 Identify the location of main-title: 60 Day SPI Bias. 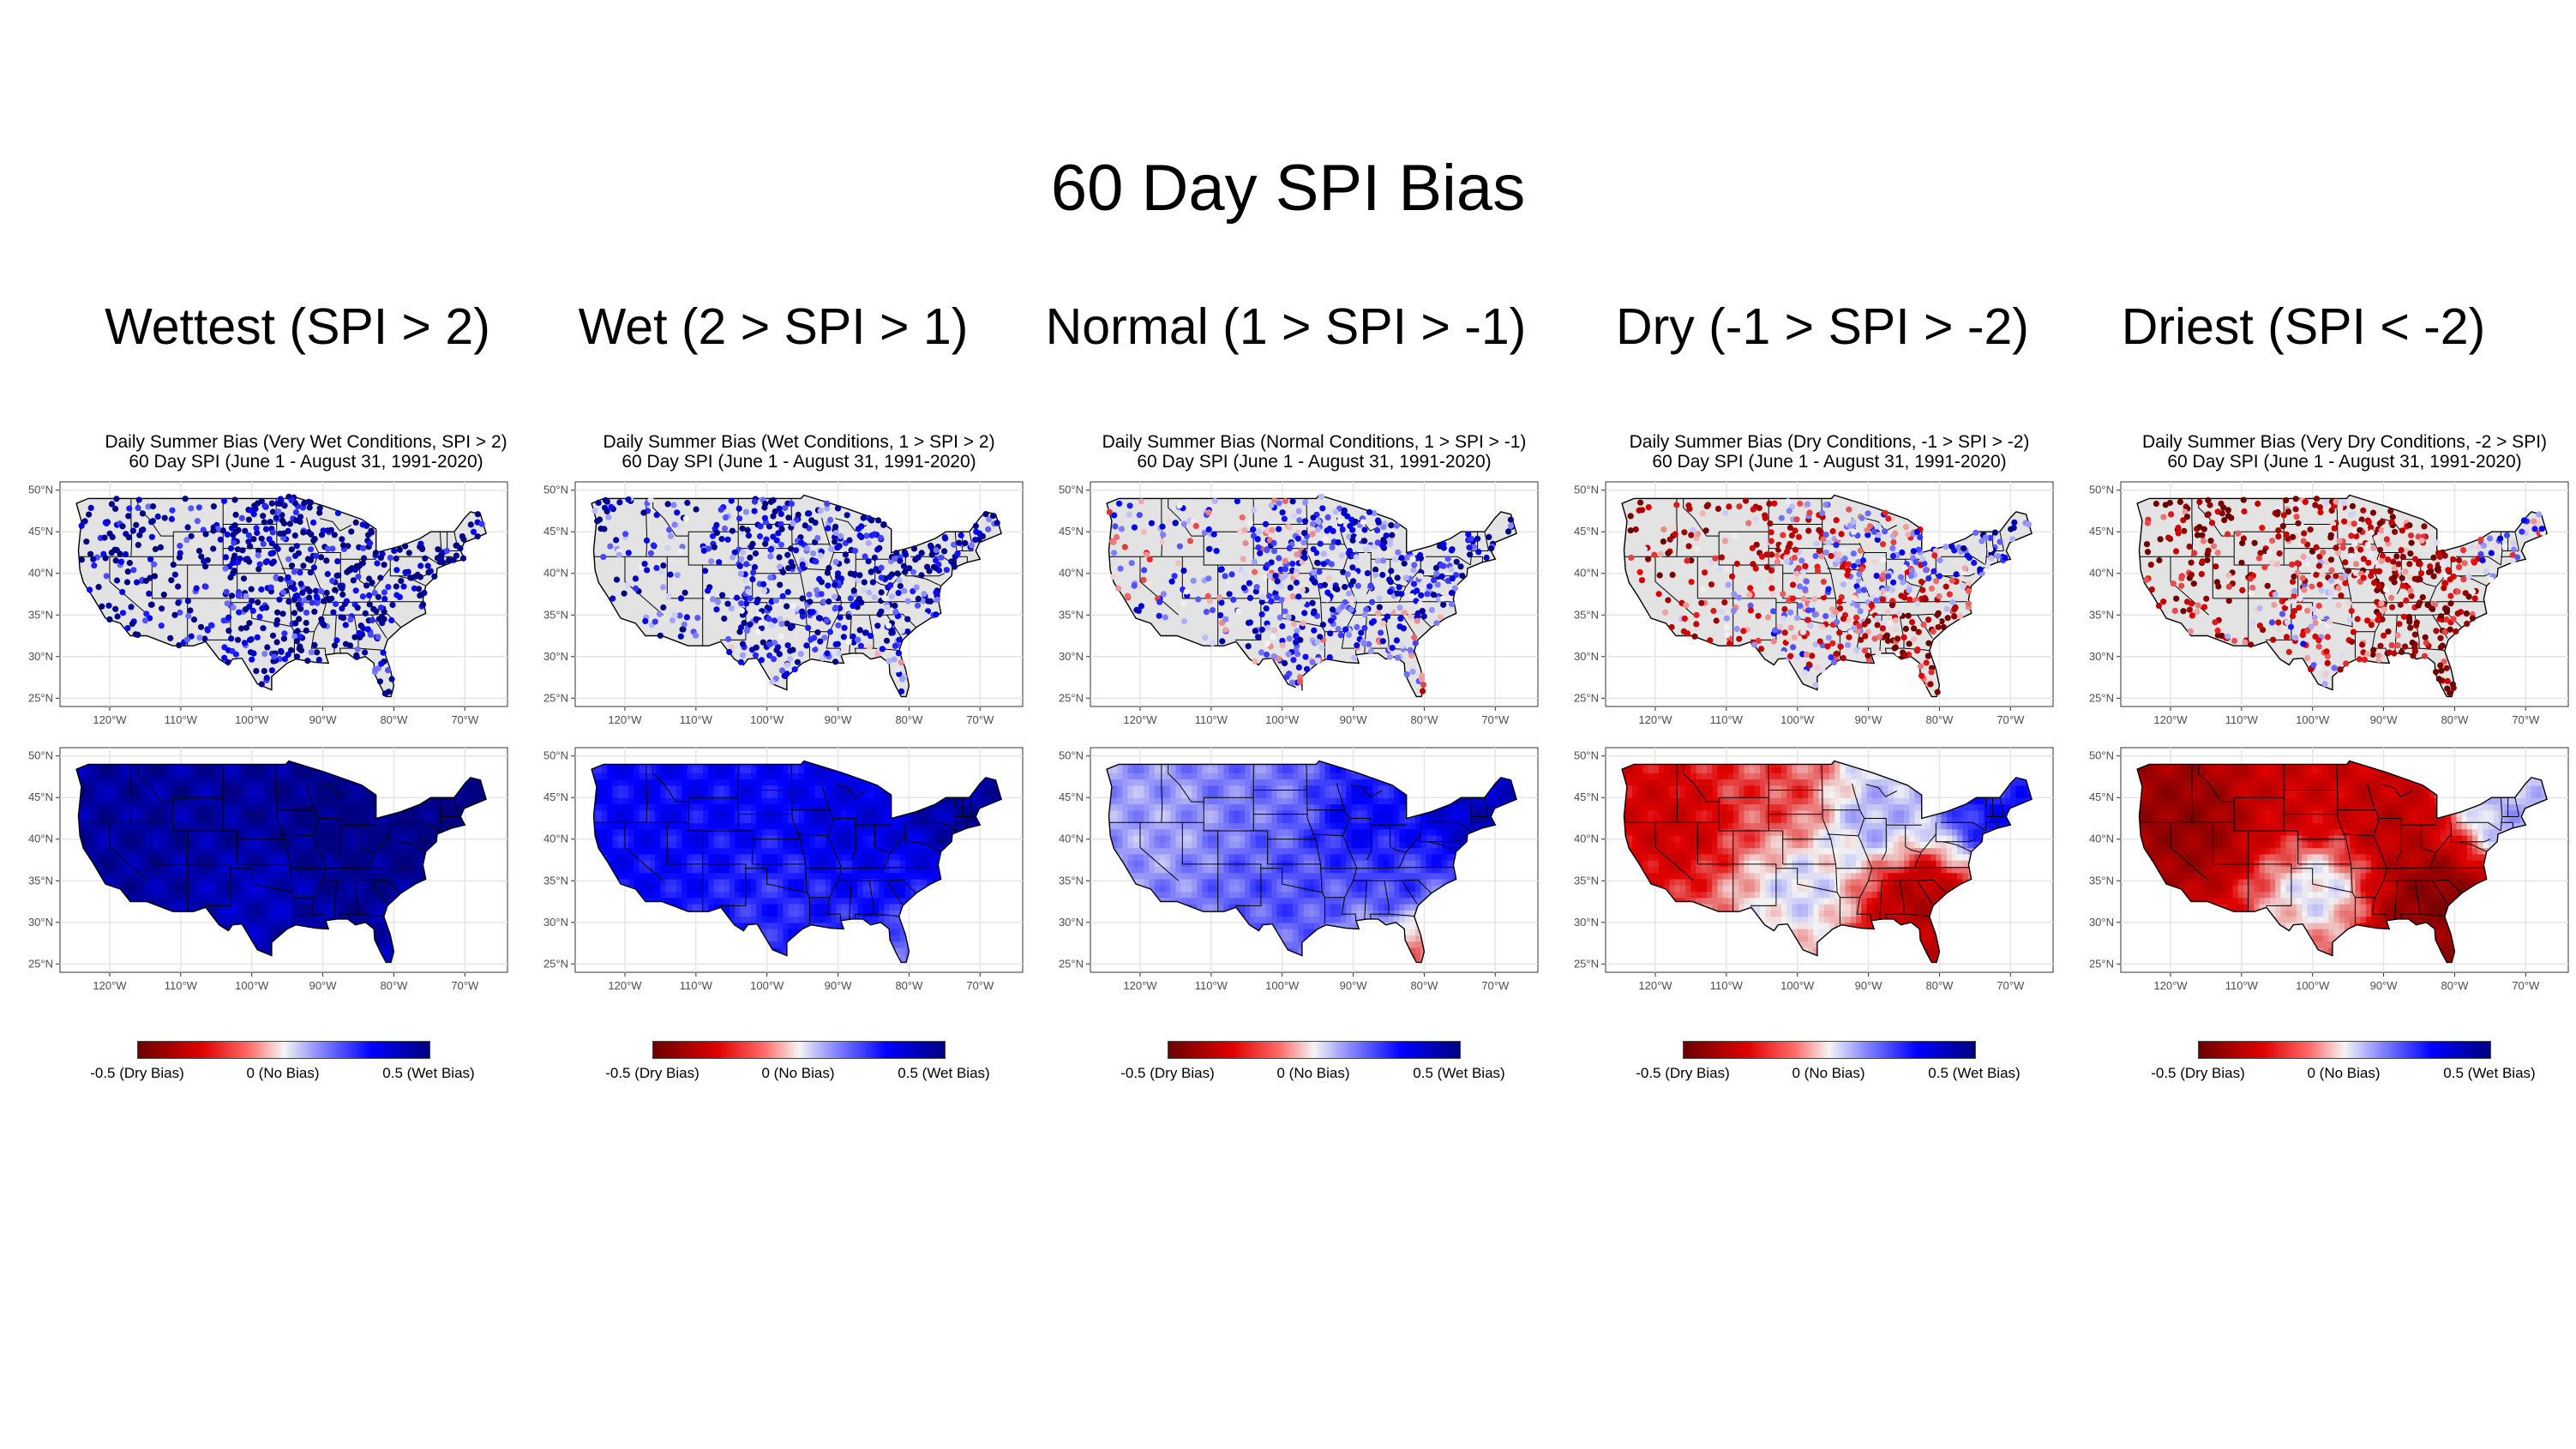
(1288, 188).